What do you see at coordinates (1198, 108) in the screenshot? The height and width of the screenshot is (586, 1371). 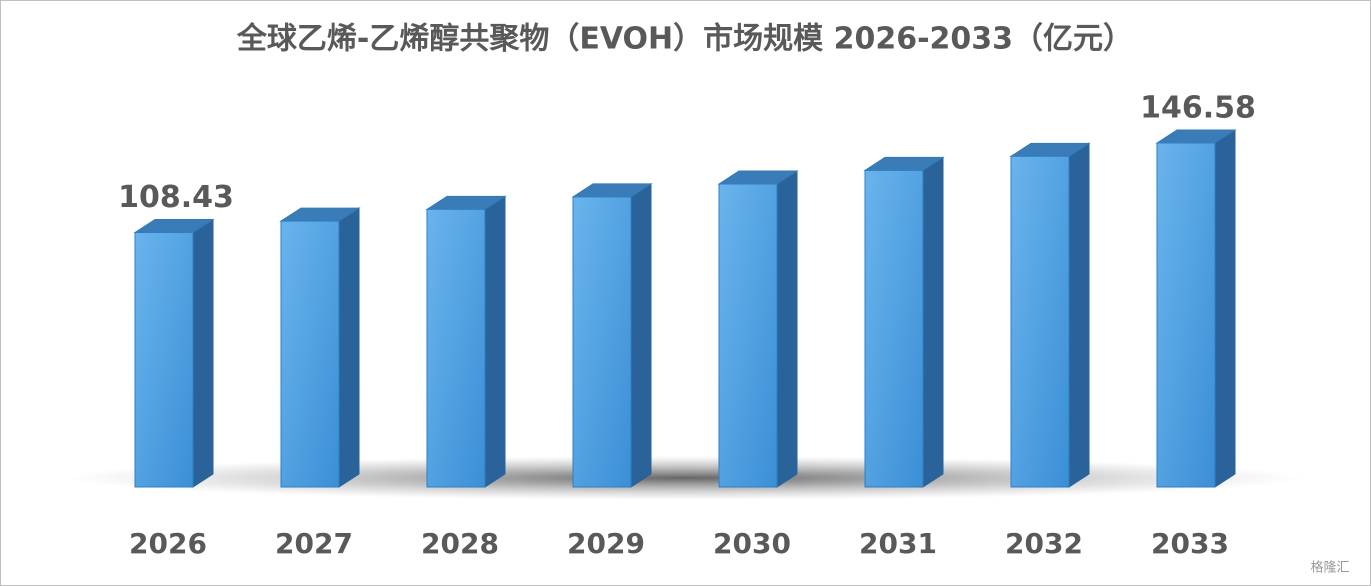 I see `data-label: 146.58` at bounding box center [1198, 108].